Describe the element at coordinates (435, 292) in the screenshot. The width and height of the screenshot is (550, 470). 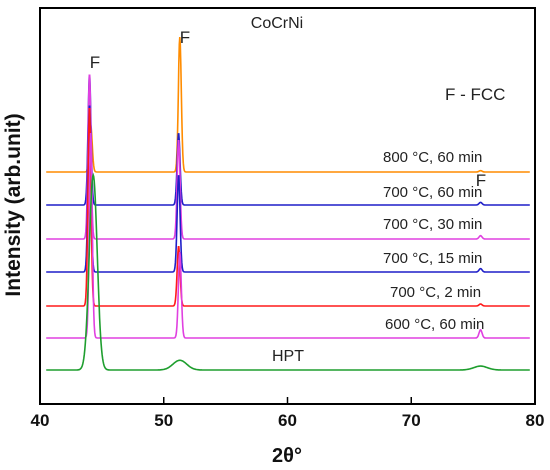
I see `series-label: 700 °C, 2 min` at that location.